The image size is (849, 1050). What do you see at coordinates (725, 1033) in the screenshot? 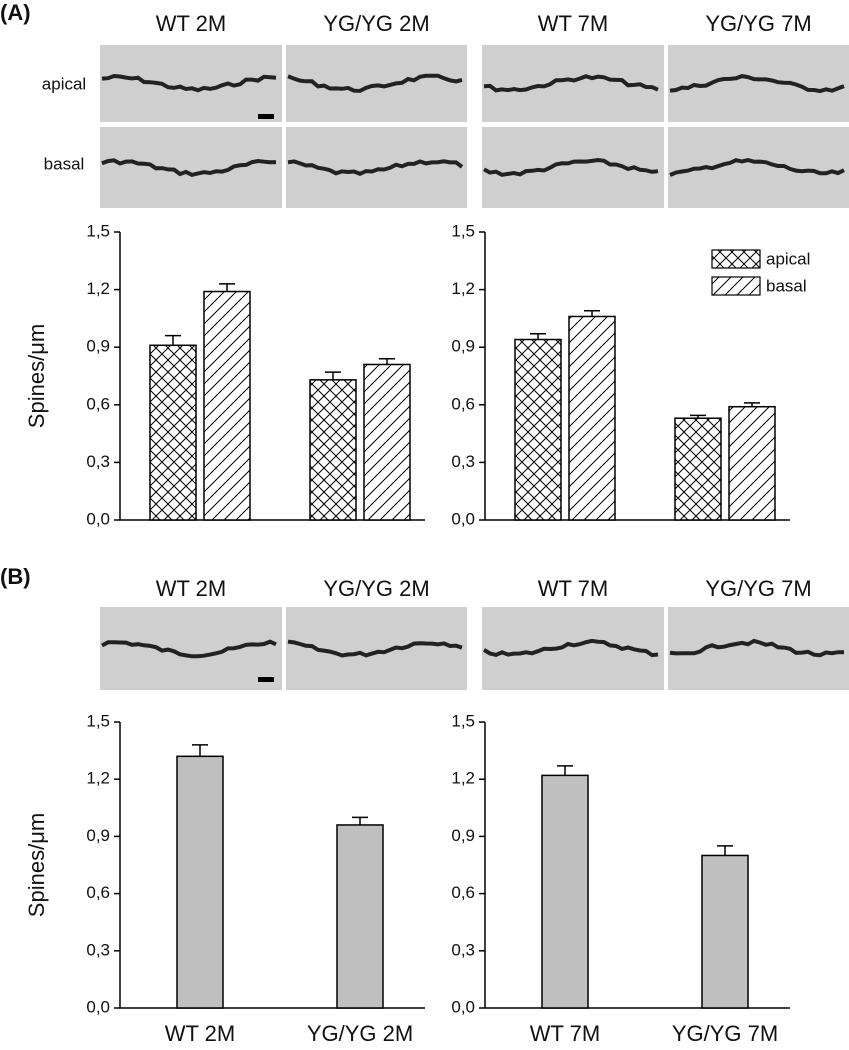
I see `x-tick-label: YG/YG 7M` at bounding box center [725, 1033].